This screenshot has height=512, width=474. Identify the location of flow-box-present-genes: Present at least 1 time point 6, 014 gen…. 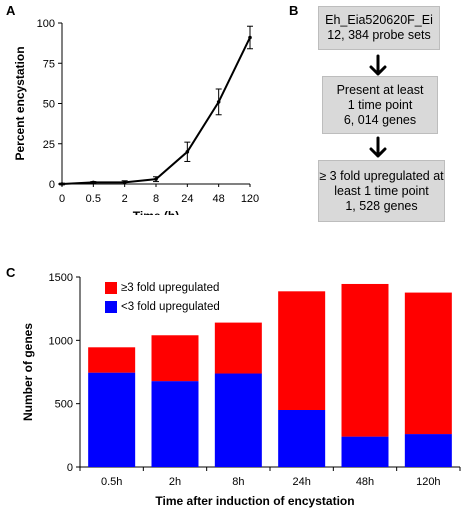
(380, 105).